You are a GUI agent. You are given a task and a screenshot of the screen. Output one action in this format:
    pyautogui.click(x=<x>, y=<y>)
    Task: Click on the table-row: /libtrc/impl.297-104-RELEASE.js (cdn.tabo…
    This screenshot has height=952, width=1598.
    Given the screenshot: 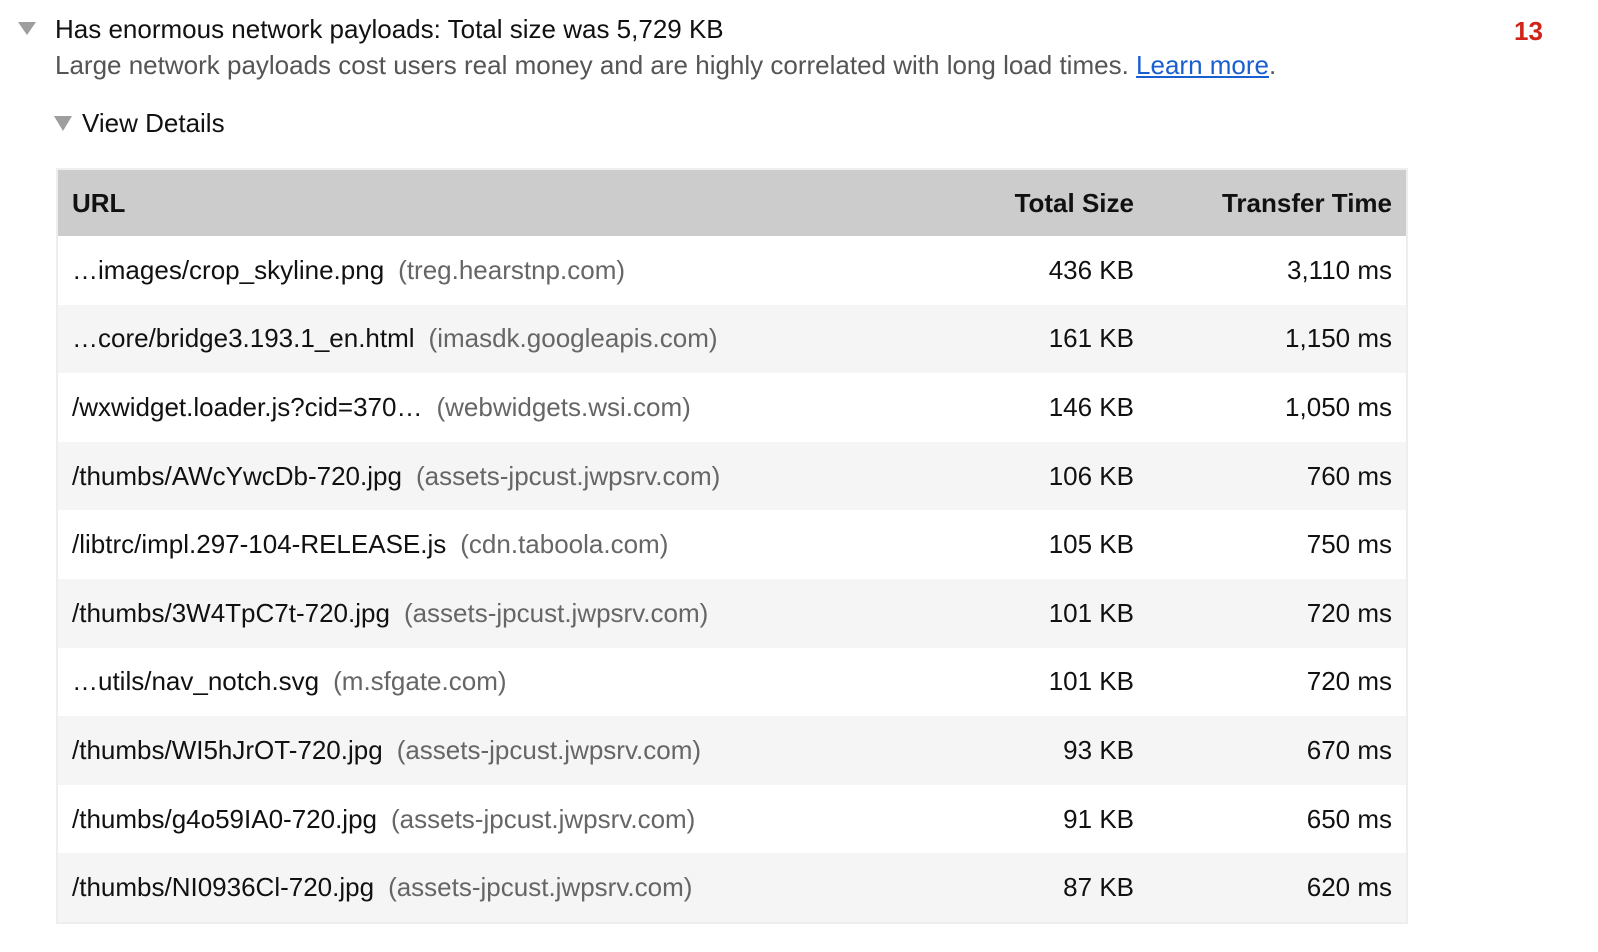 What is the action you would take?
    pyautogui.click(x=732, y=544)
    